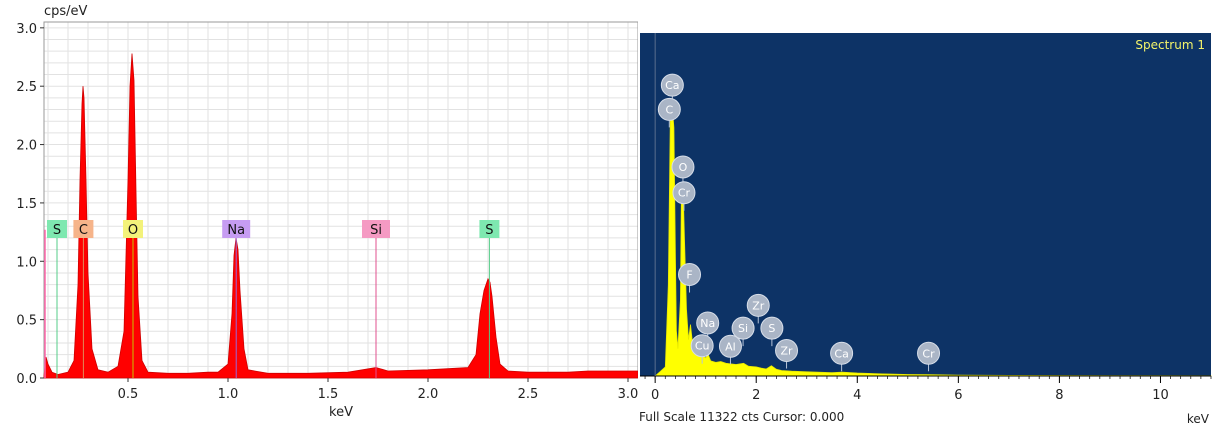 This screenshot has width=1213, height=428. I want to click on element-marker-label: Na, so click(236, 230).